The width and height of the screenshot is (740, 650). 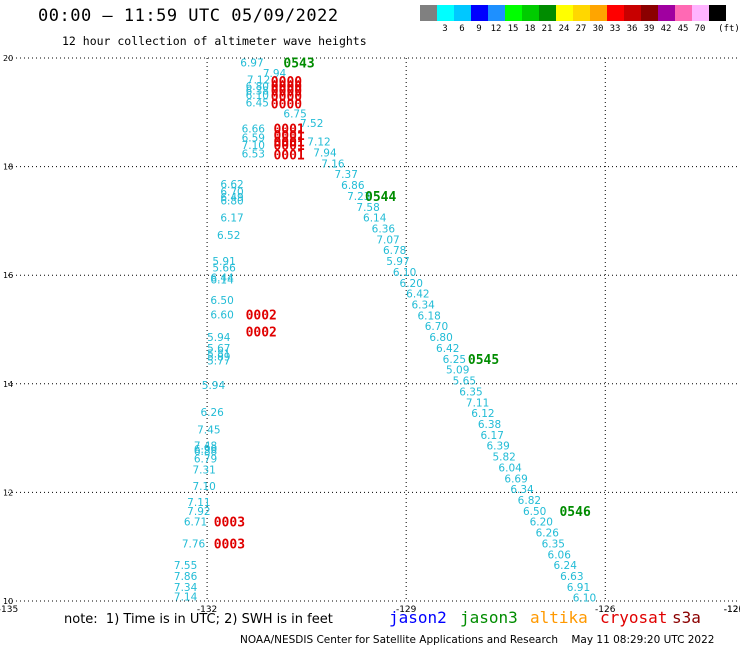 I want to click on wave-height-value: 5.65, so click(x=464, y=382).